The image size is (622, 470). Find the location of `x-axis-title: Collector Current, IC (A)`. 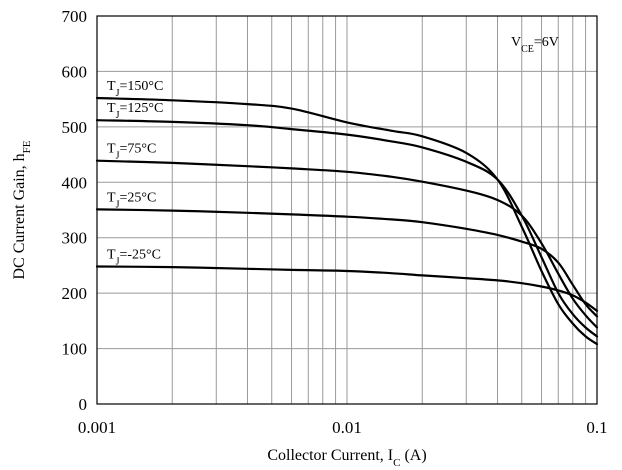

x-axis-title: Collector Current, IC (A) is located at coordinates (346, 458).